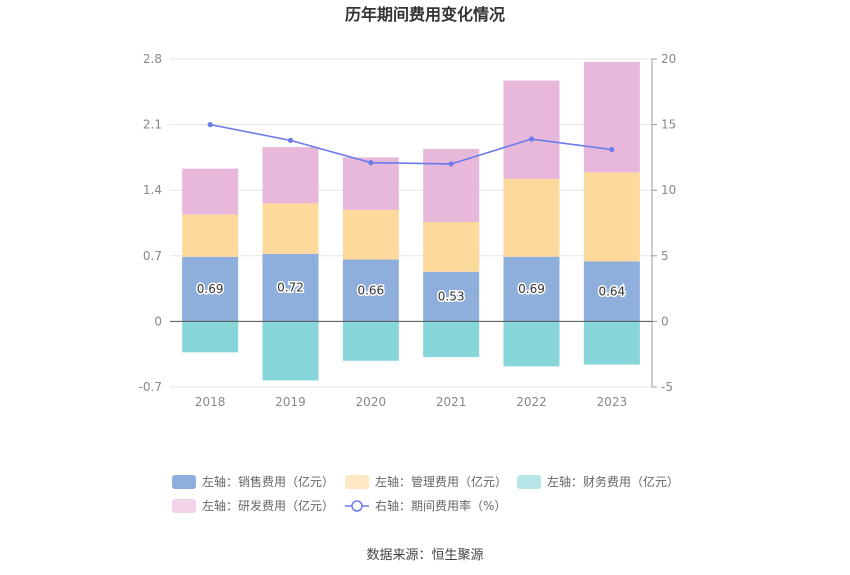 Image resolution: width=850 pixels, height=575 pixels. I want to click on x-tick-label: 2018, so click(210, 402).